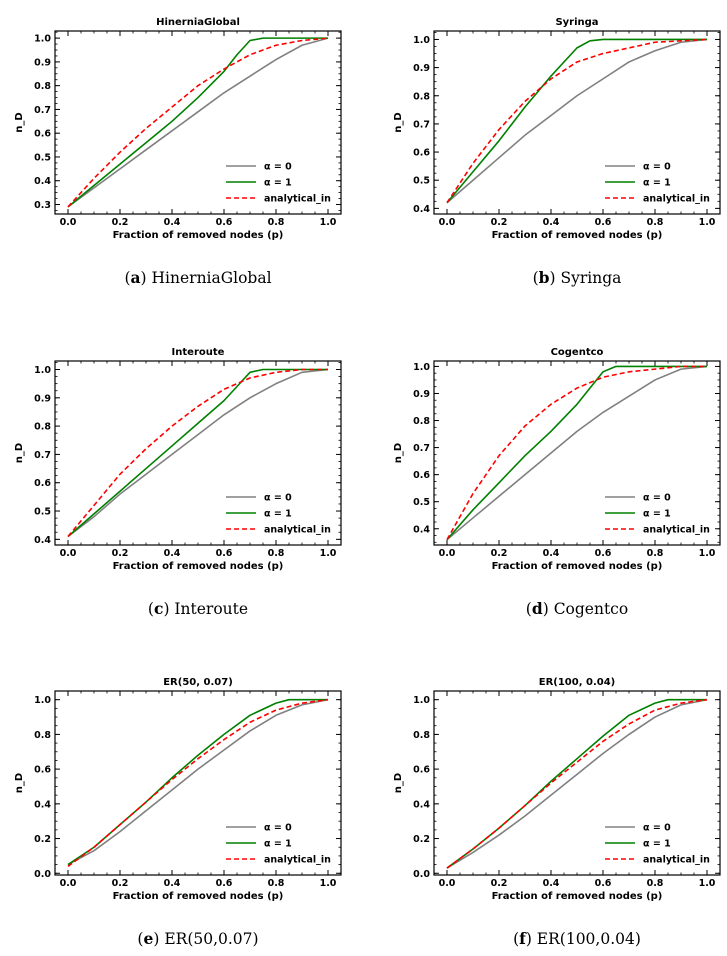 Image resolution: width=727 pixels, height=956 pixels. Describe the element at coordinates (211, 609) in the screenshot. I see `caption-name: Interoute` at that location.